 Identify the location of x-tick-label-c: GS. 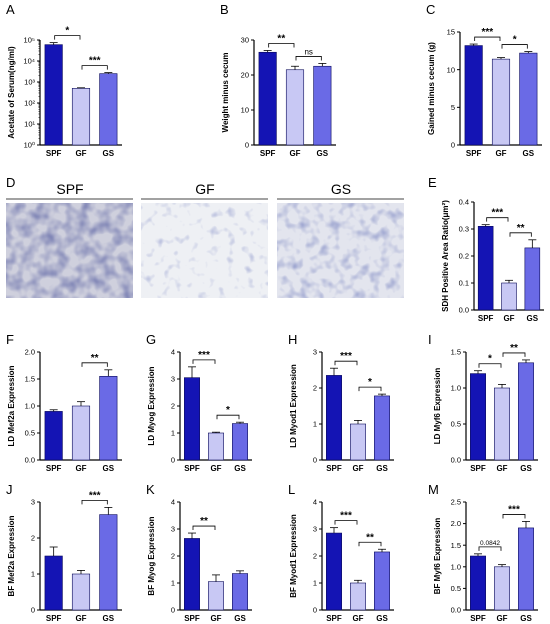
(529, 153).